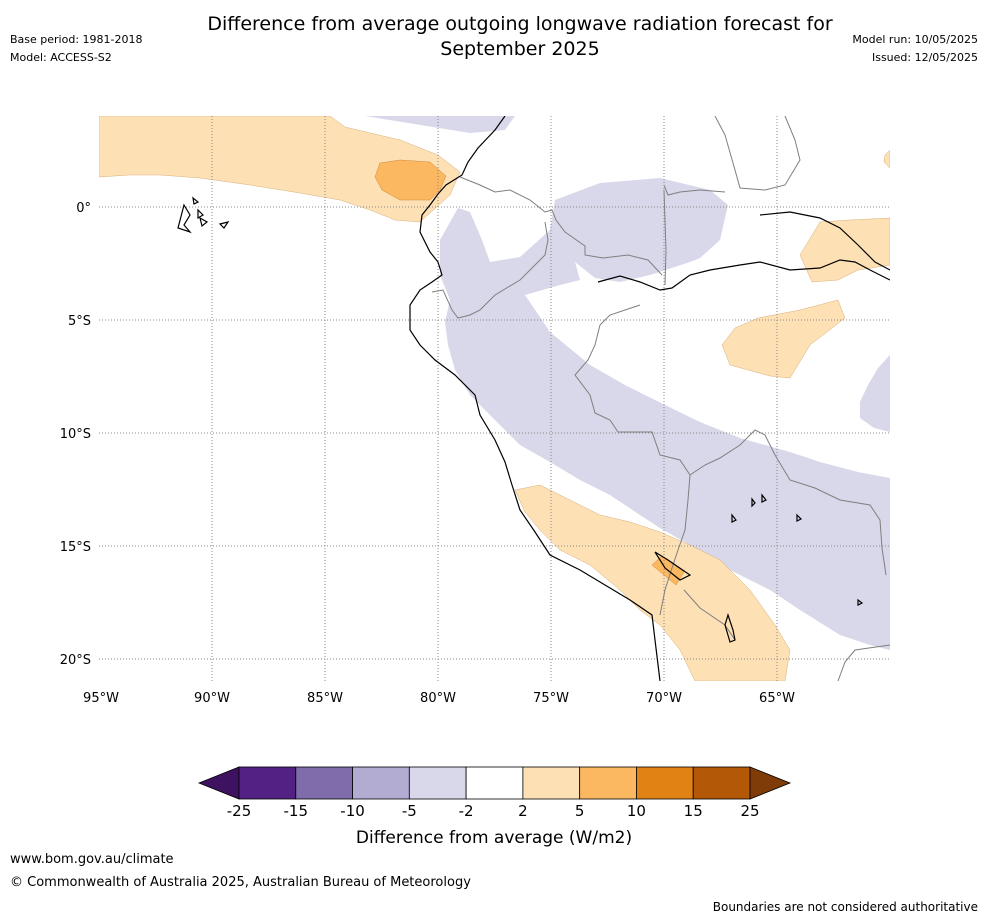 The image size is (988, 919). Describe the element at coordinates (325, 698) in the screenshot. I see `lon-label: 85°W` at that location.